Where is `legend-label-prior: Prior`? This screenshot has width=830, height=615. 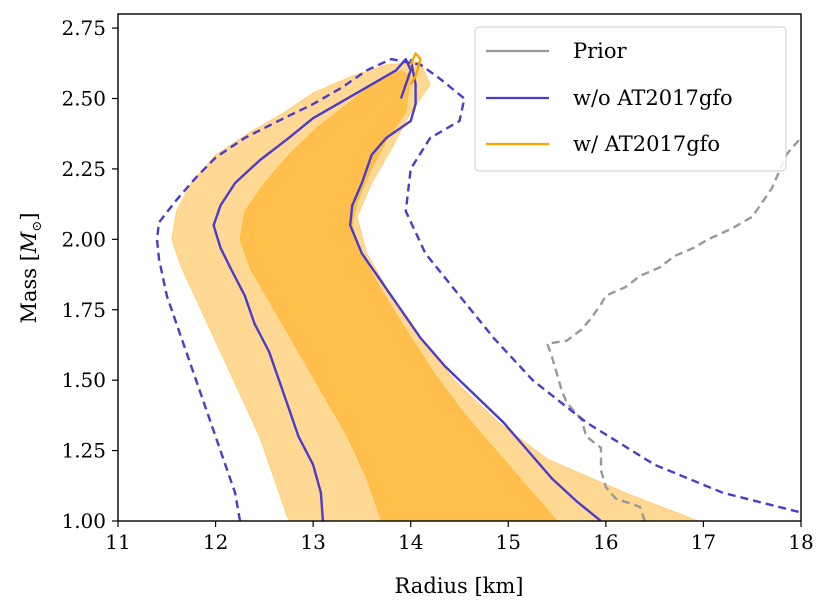 legend-label-prior: Prior is located at coordinates (600, 51).